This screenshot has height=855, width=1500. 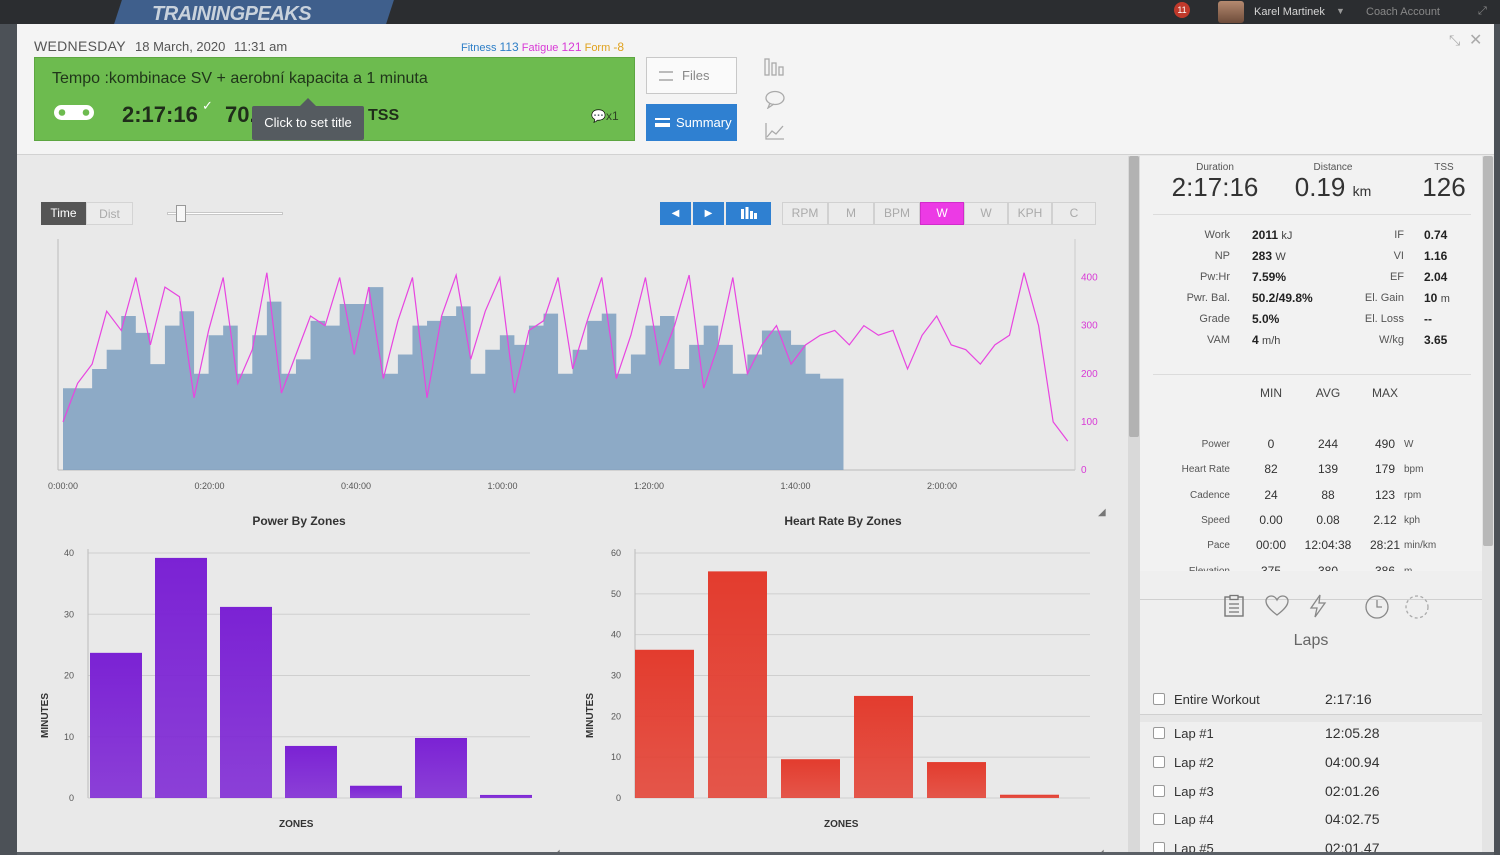 I want to click on lap-row: Lap #1 12:05.28, so click(x=1311, y=733).